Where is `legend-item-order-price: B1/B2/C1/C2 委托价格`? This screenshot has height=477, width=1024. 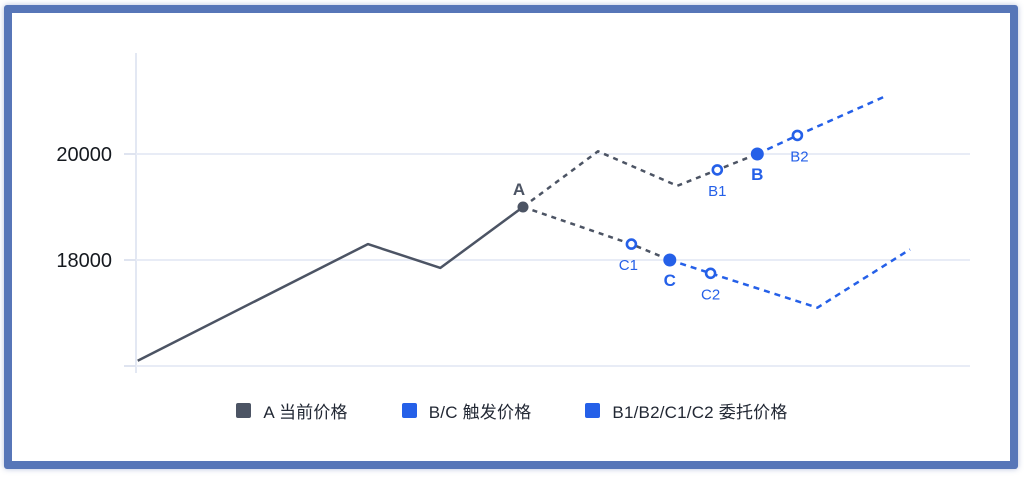 legend-item-order-price: B1/B2/C1/C2 委托价格 is located at coordinates (686, 410).